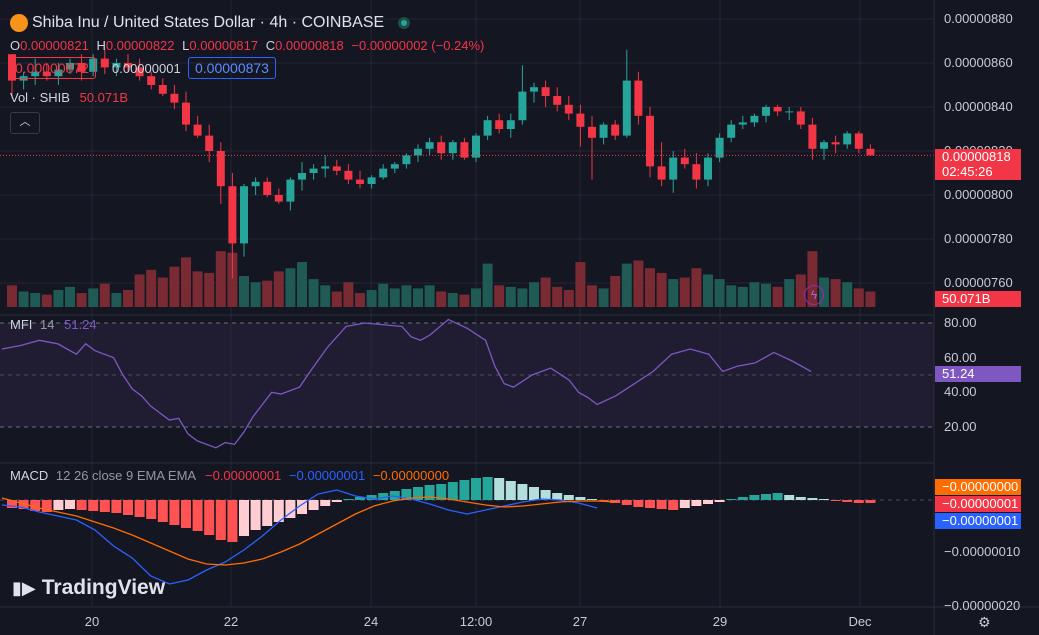  I want to click on mfi-legend: MFI 14 51.24, so click(53, 324).